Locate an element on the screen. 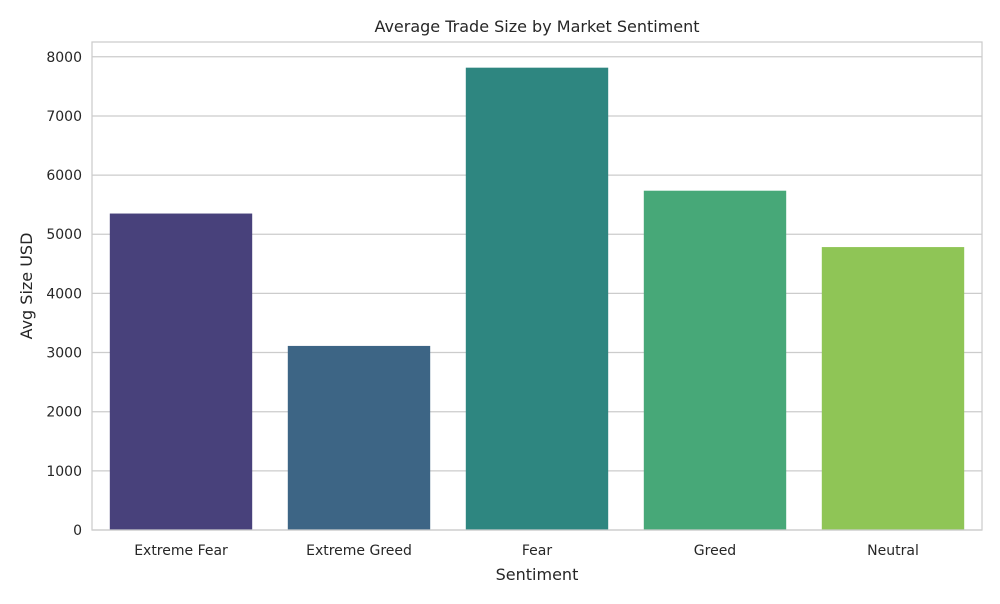  x-tick-label: Neutral is located at coordinates (893, 551).